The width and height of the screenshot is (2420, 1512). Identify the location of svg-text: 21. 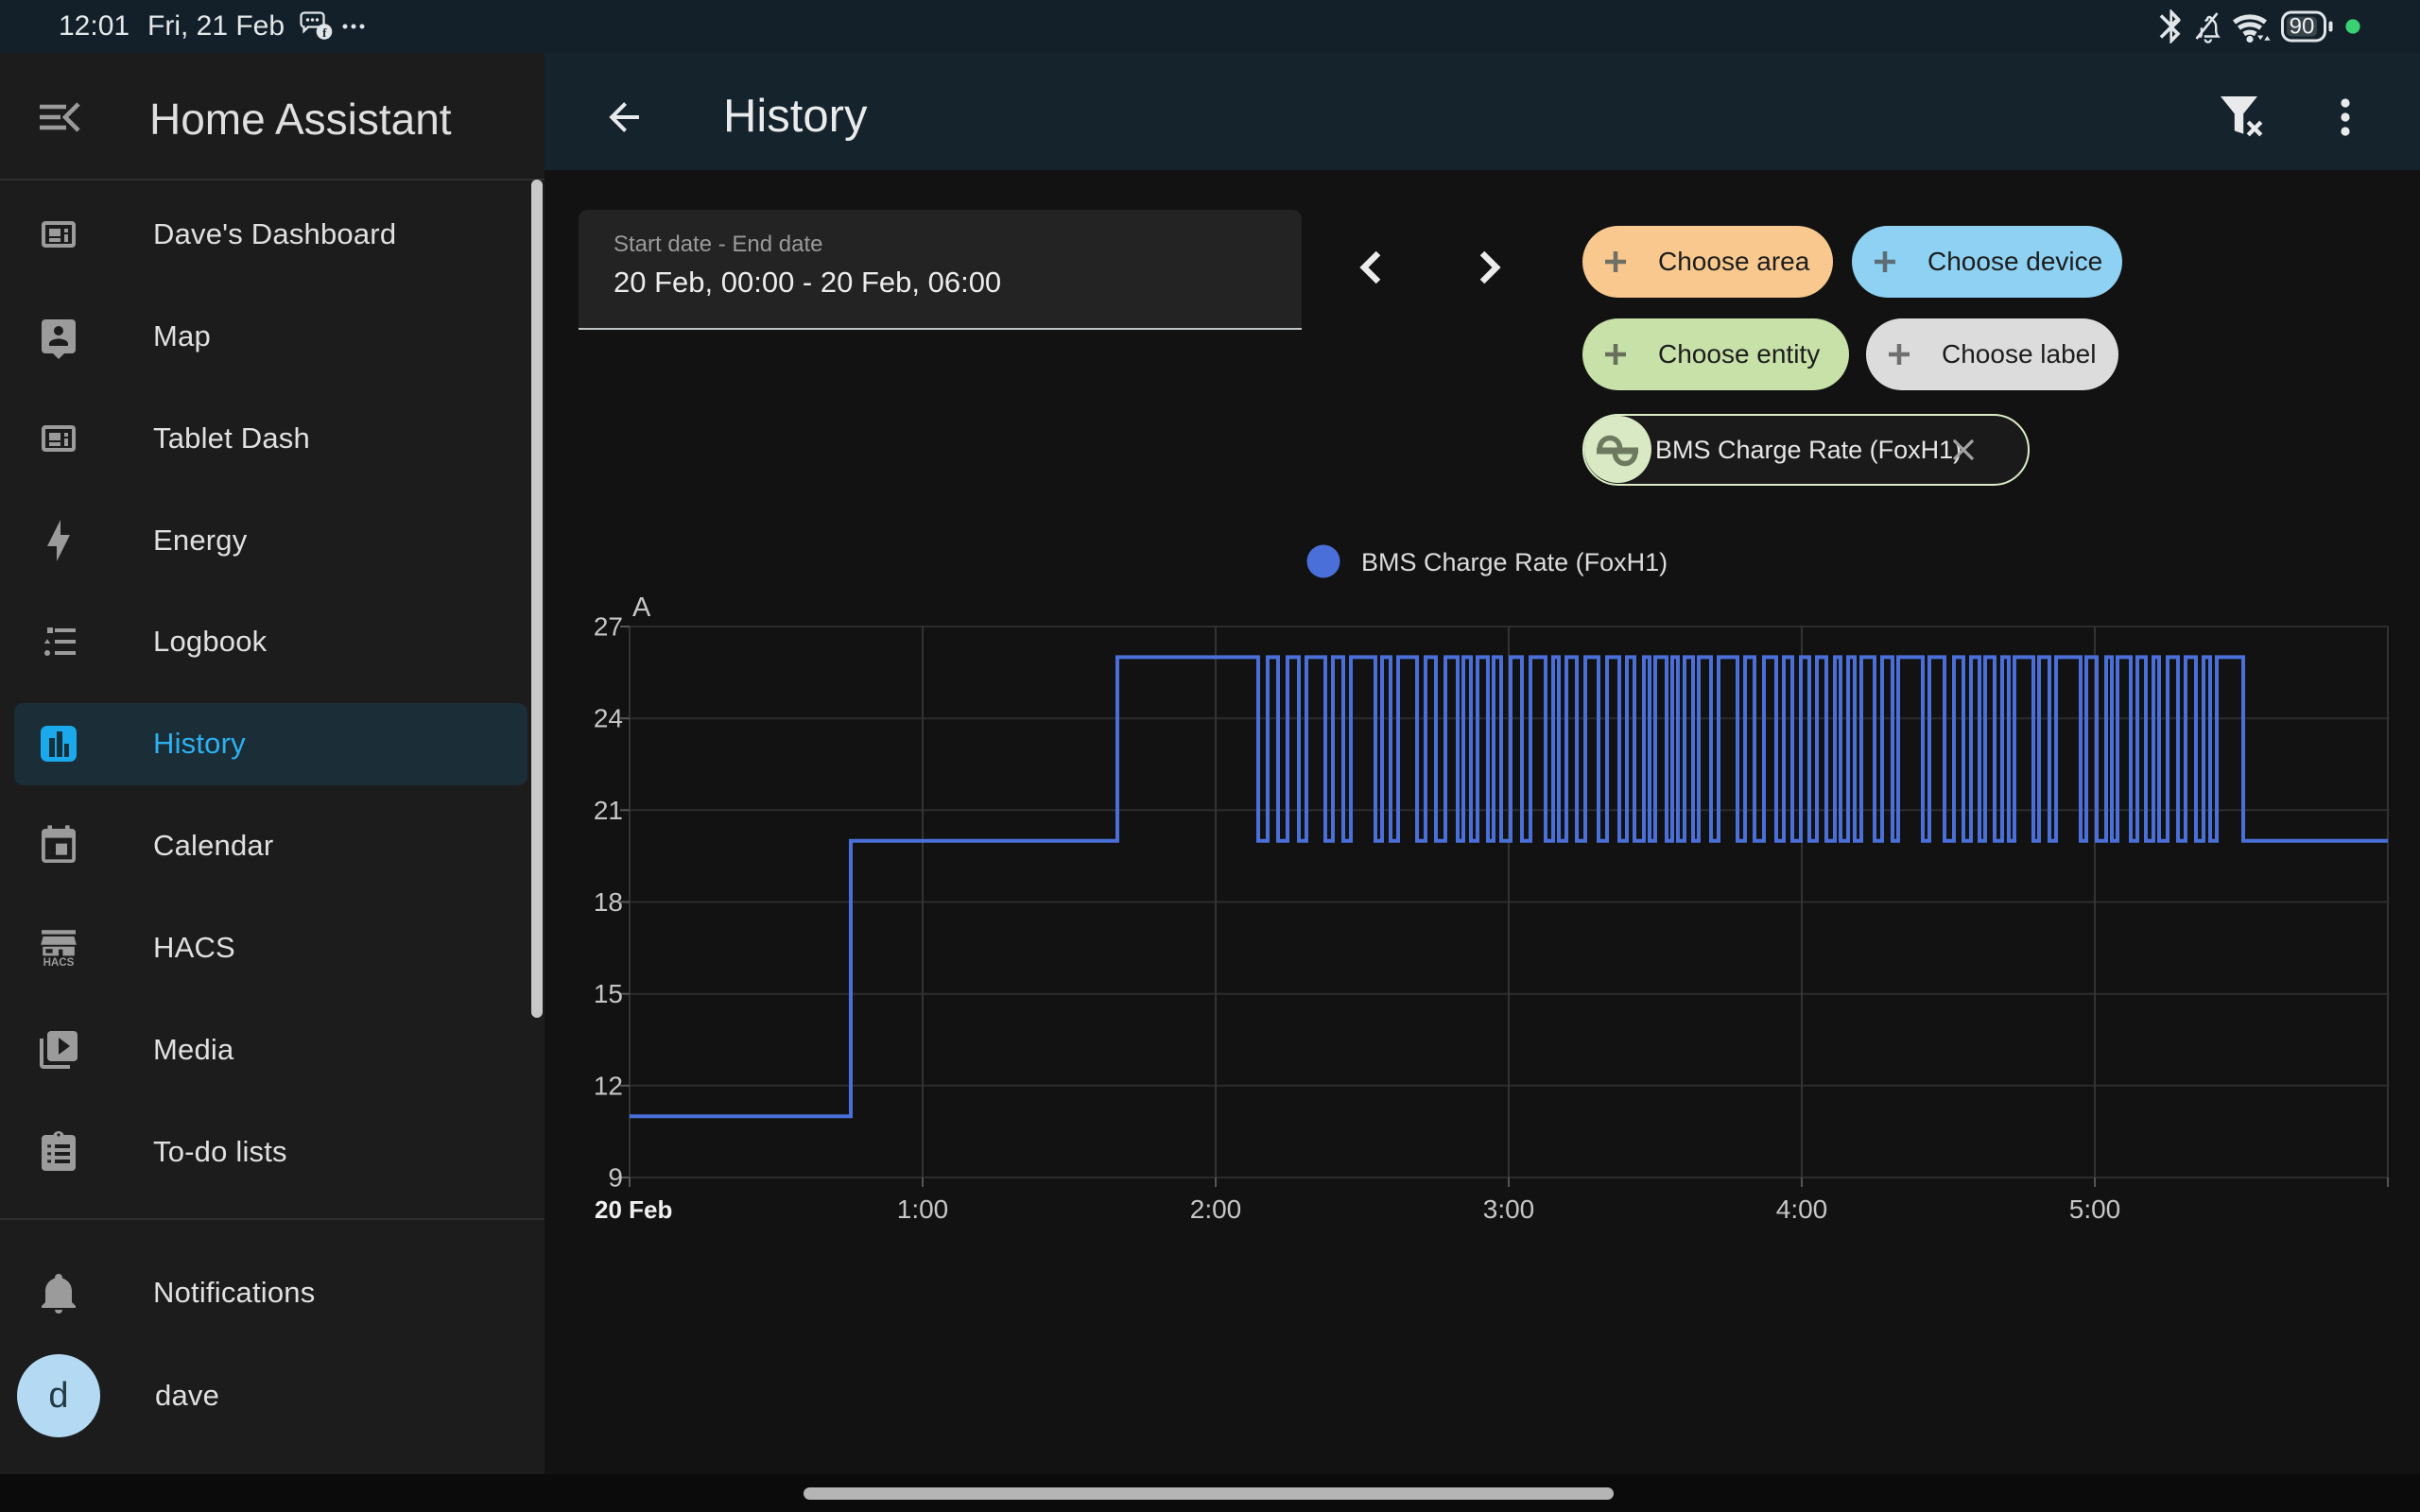
(608, 810).